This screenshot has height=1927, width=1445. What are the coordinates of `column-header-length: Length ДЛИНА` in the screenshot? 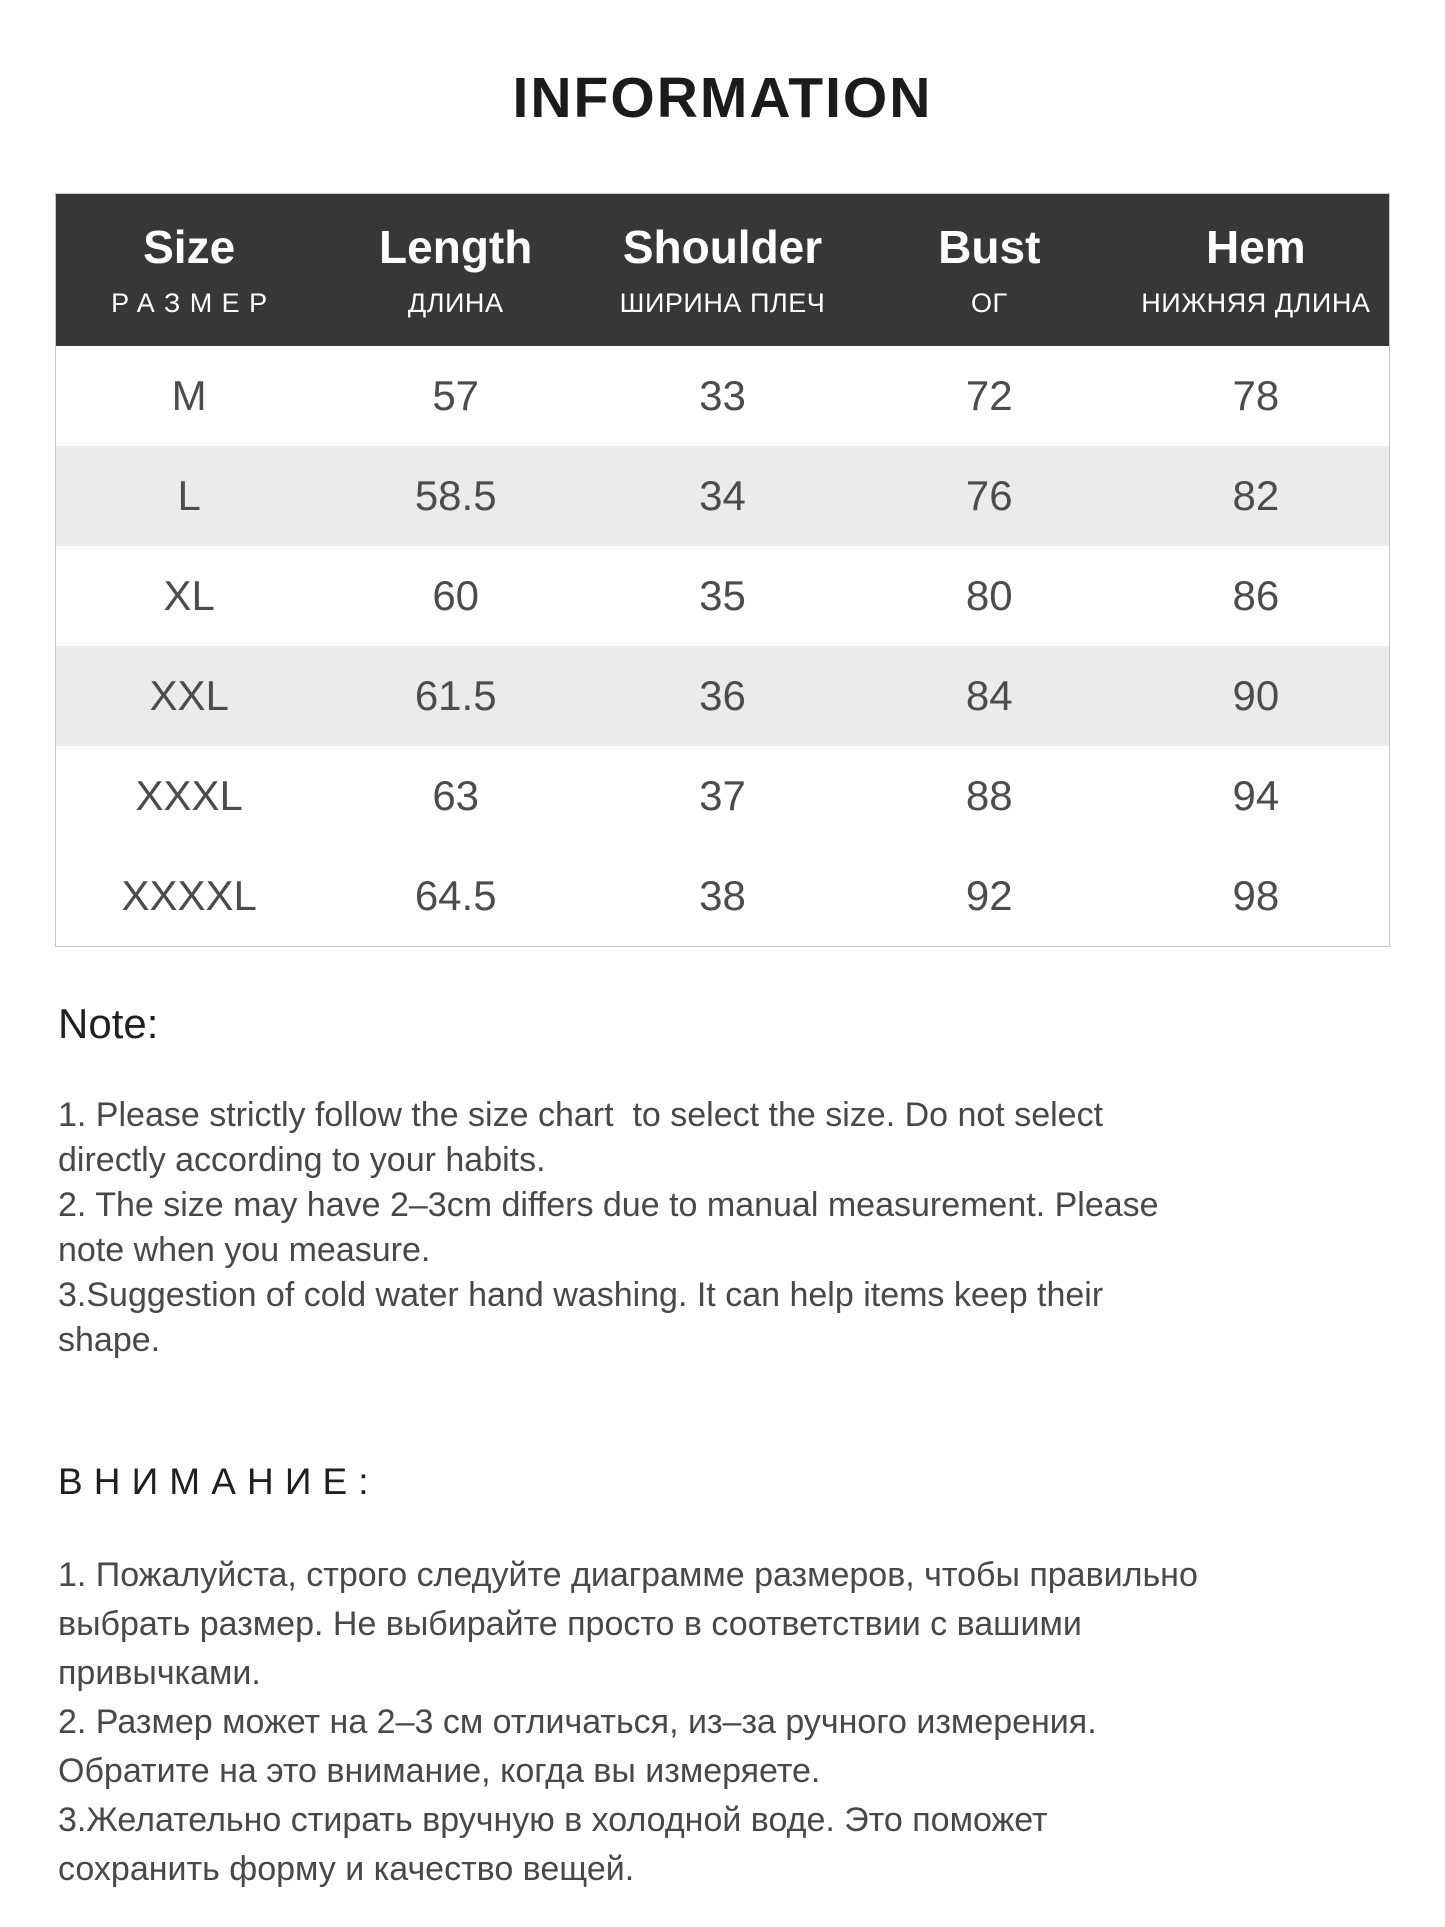 It's located at (456, 269).